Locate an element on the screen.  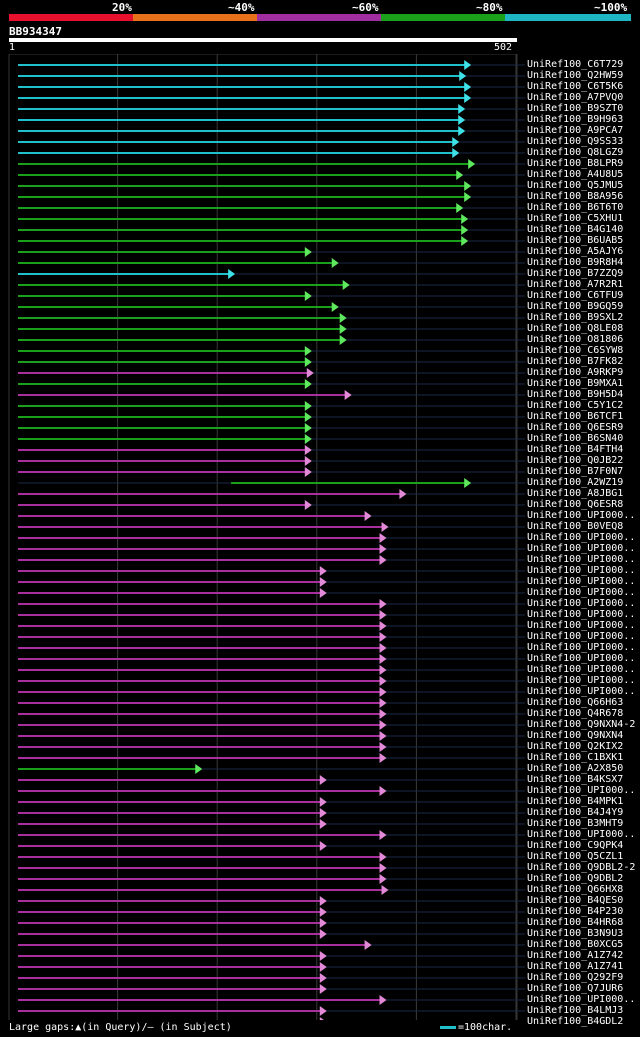
hit-label: UniRef100_A2WZ19 is located at coordinates (575, 482).